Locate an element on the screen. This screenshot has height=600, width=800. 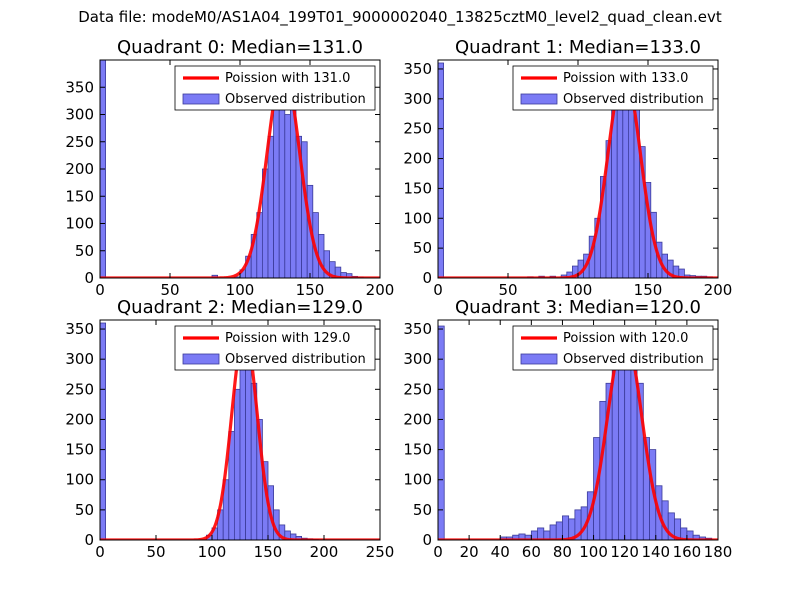
x-tick-label: 60 is located at coordinates (531, 552).